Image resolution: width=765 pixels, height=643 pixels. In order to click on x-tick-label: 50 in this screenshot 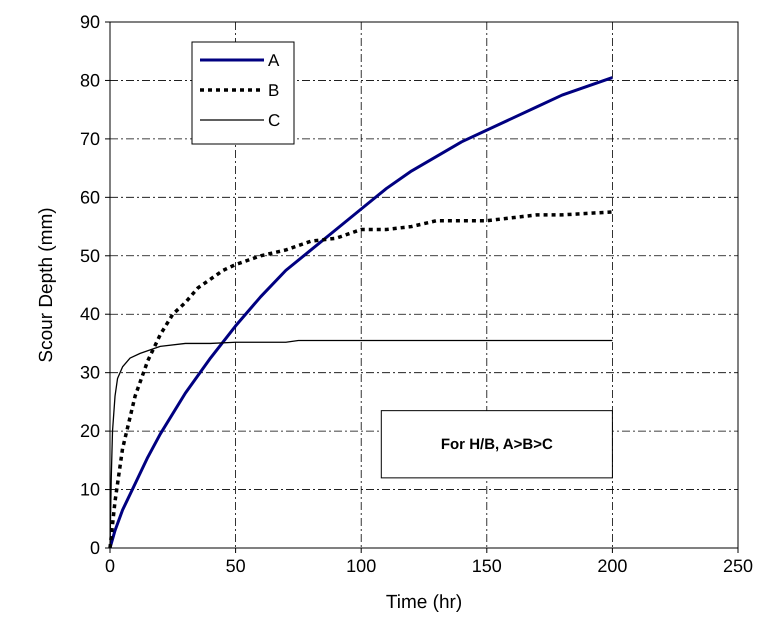, I will do `click(236, 566)`.